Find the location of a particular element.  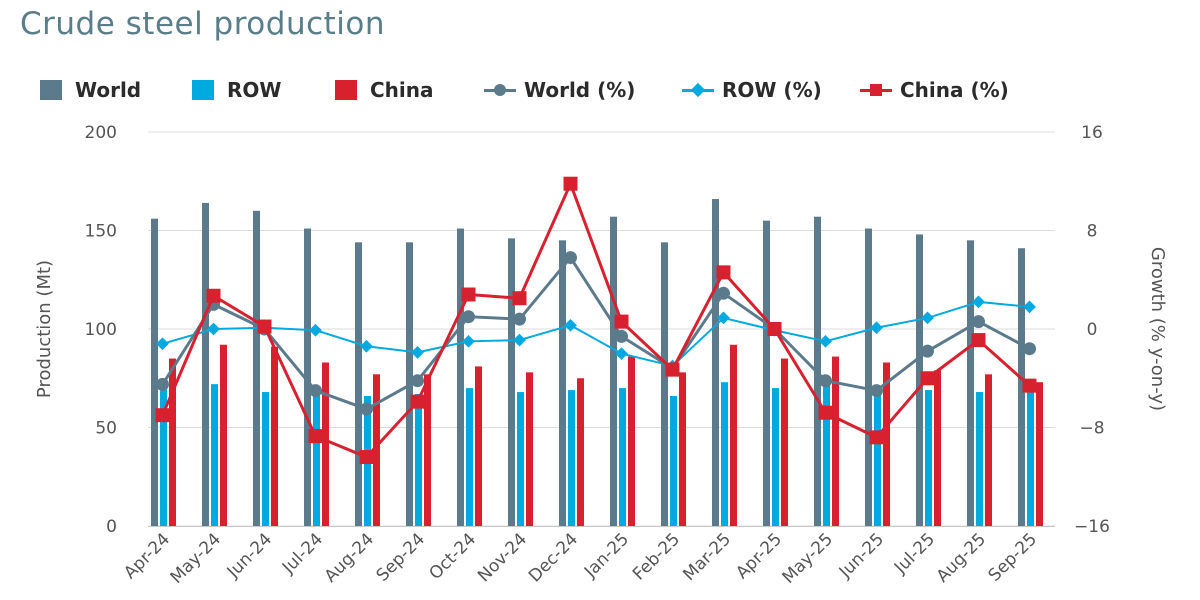

x-tick-label: Apr-25 is located at coordinates (759, 556).